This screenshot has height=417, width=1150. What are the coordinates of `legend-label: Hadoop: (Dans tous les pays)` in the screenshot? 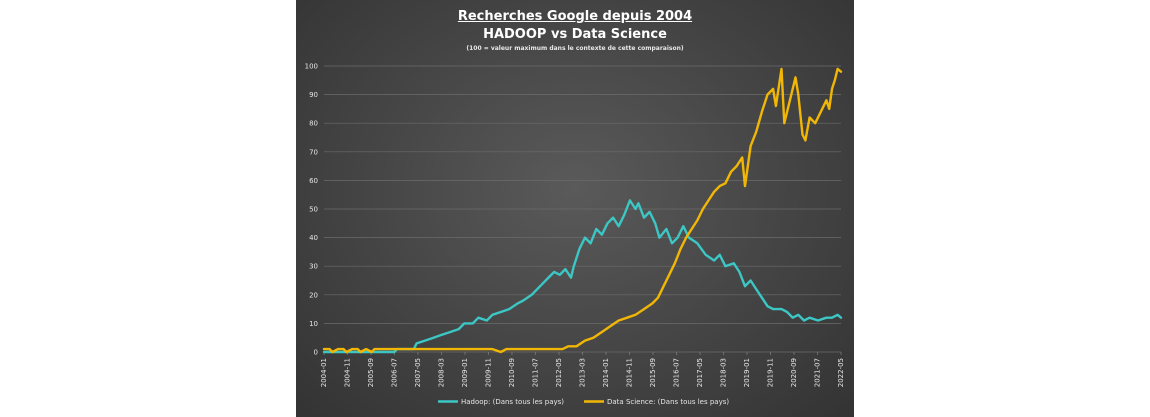 It's located at (512, 402).